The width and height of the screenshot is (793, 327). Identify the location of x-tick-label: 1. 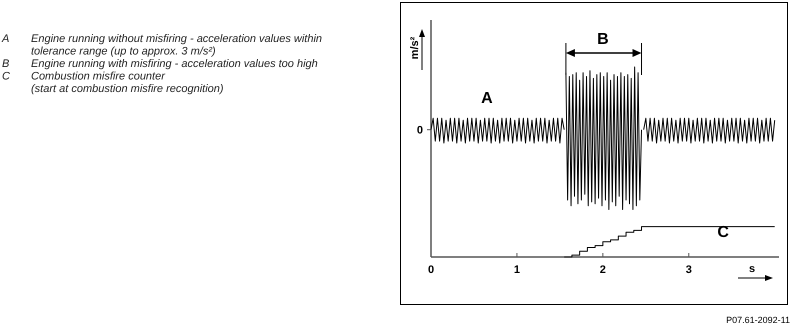
(517, 270).